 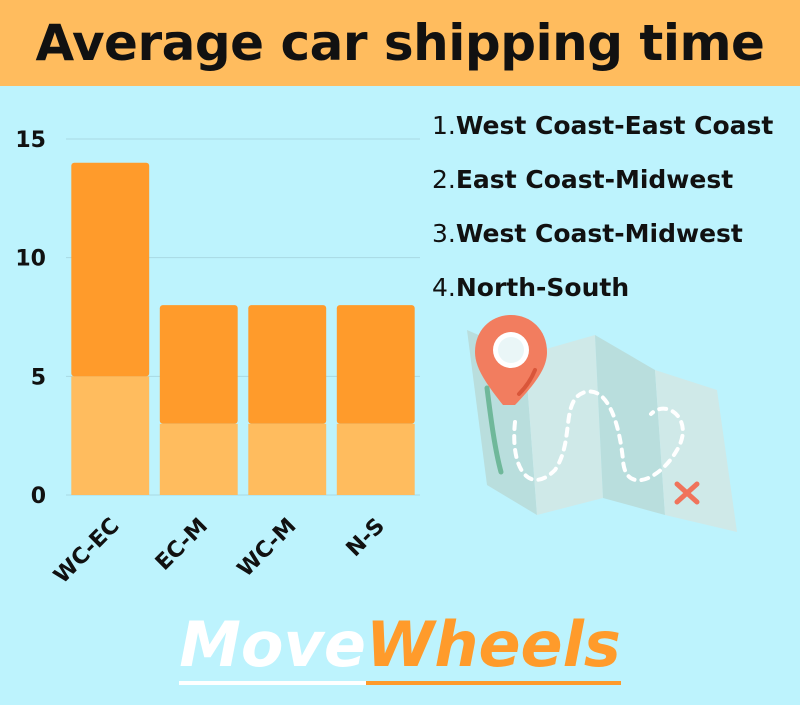 I want to click on header-banner: Average car shipping time, so click(x=400, y=43).